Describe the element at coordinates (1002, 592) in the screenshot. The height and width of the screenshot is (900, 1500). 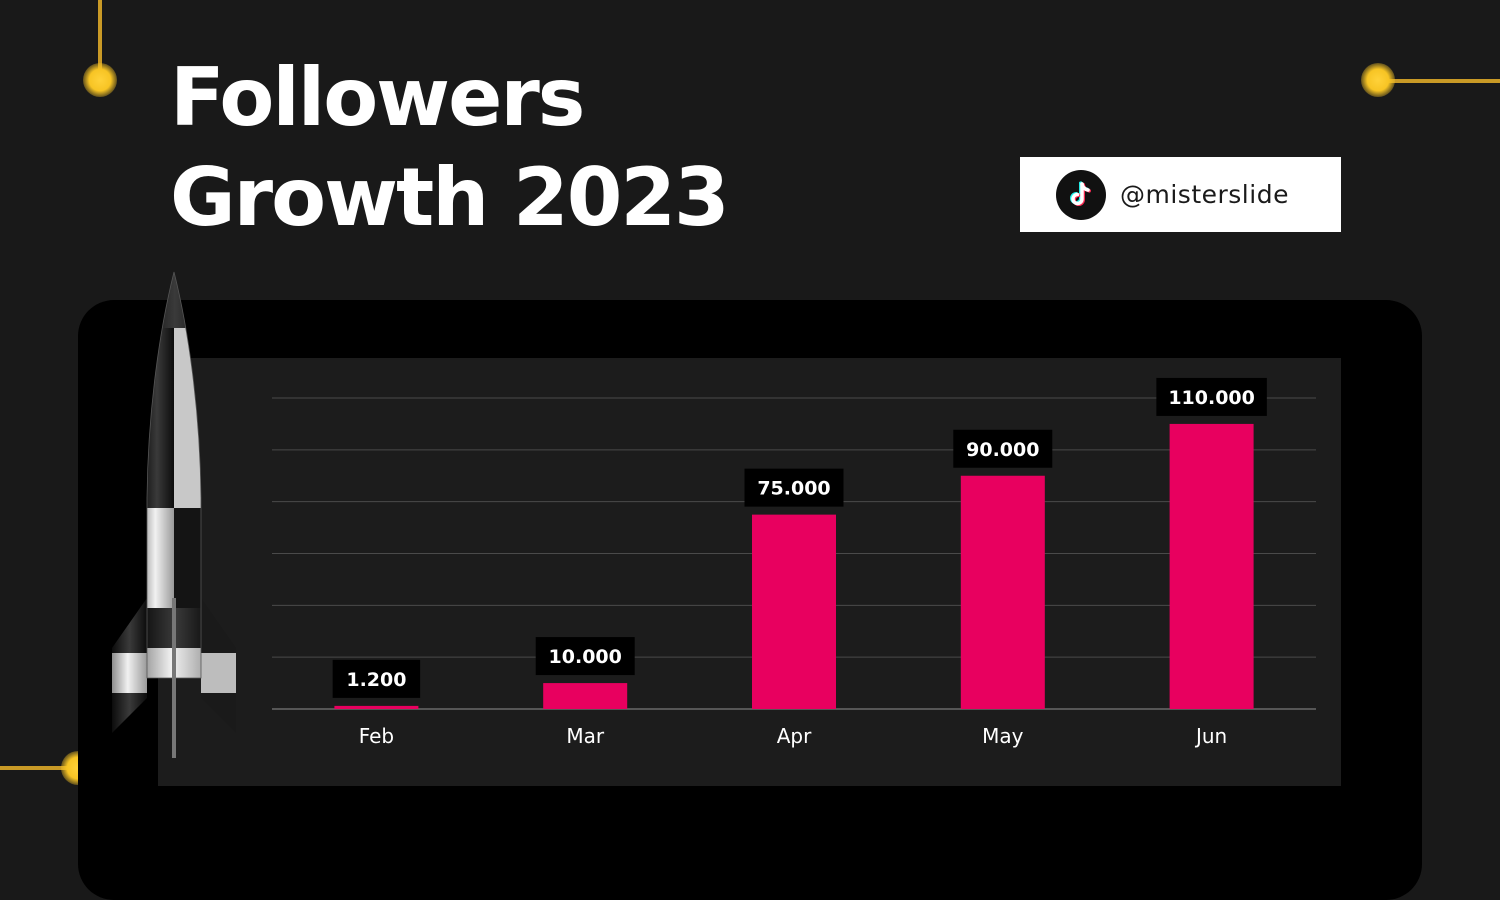
I see `bar-may` at that location.